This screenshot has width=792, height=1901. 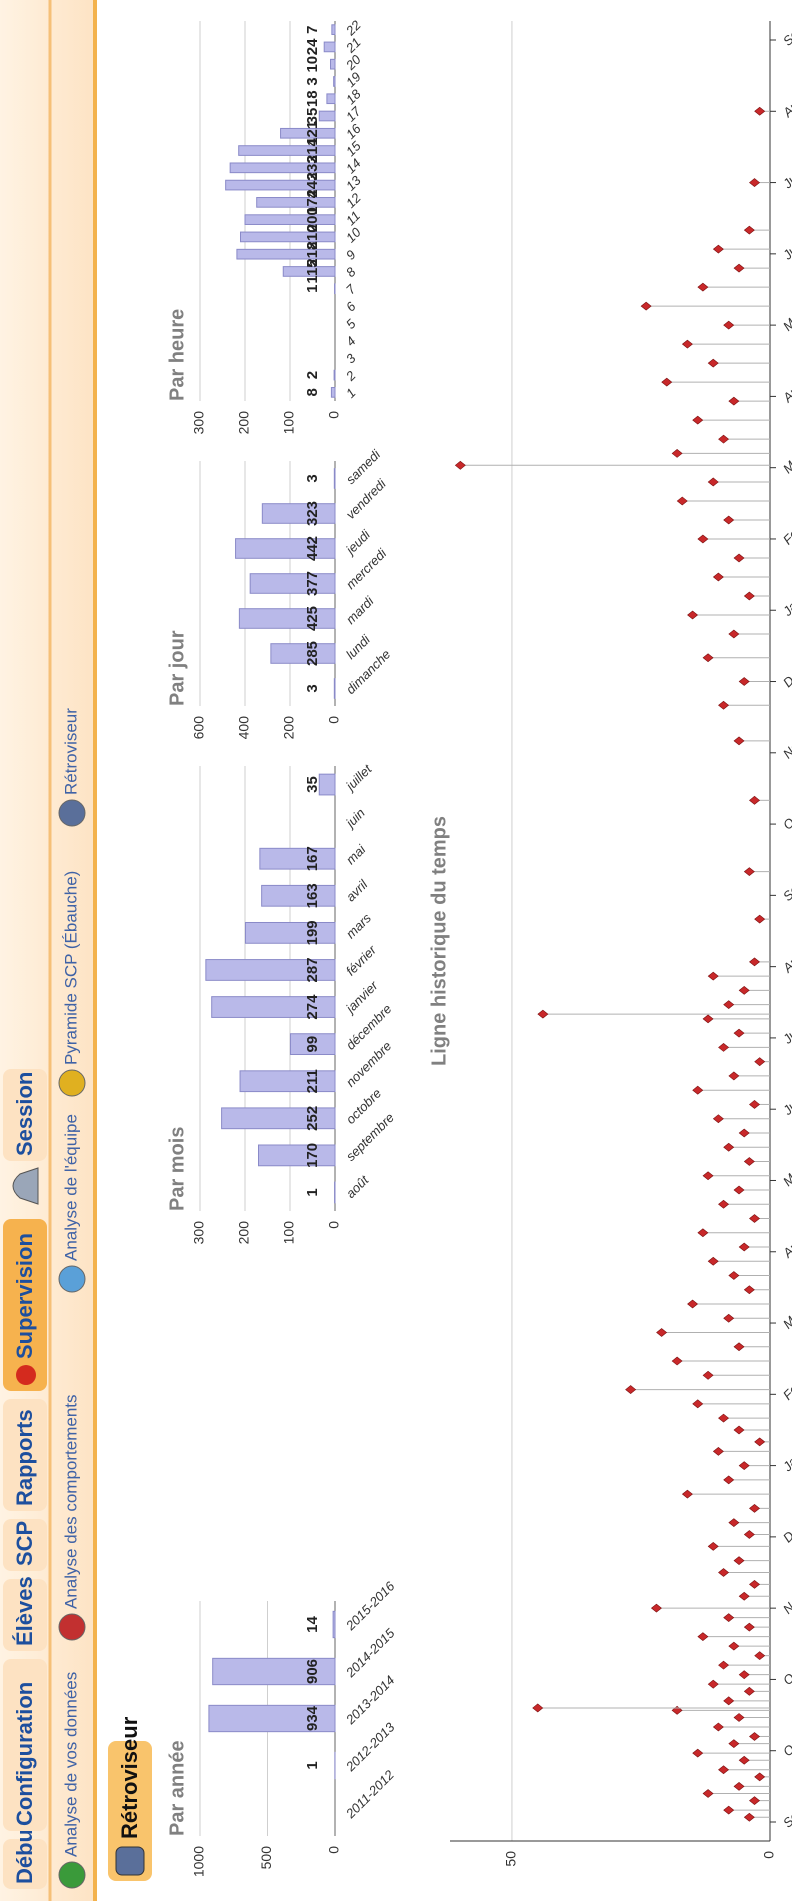 I want to click on x-tick-label: Nov-24, so click(x=786, y=741).